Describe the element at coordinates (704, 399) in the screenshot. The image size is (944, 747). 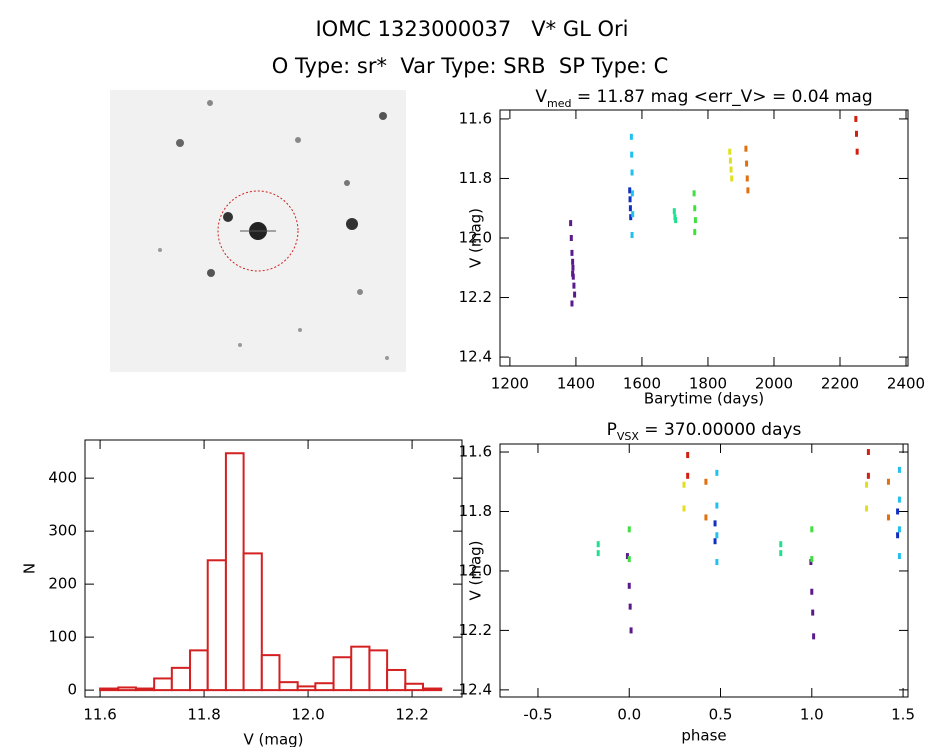
I see `x-axis-label: Barytime (days)` at that location.